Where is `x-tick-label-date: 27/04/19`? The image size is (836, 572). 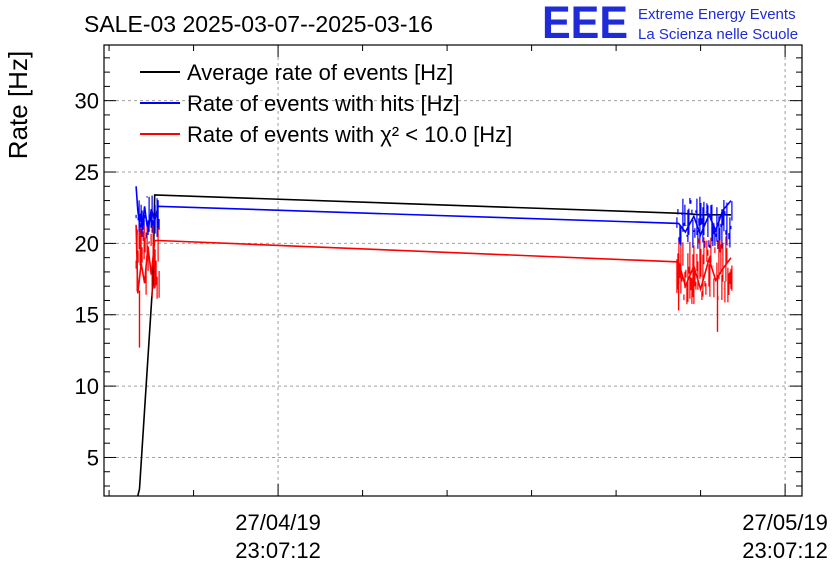 x-tick-label-date: 27/04/19 is located at coordinates (278, 522).